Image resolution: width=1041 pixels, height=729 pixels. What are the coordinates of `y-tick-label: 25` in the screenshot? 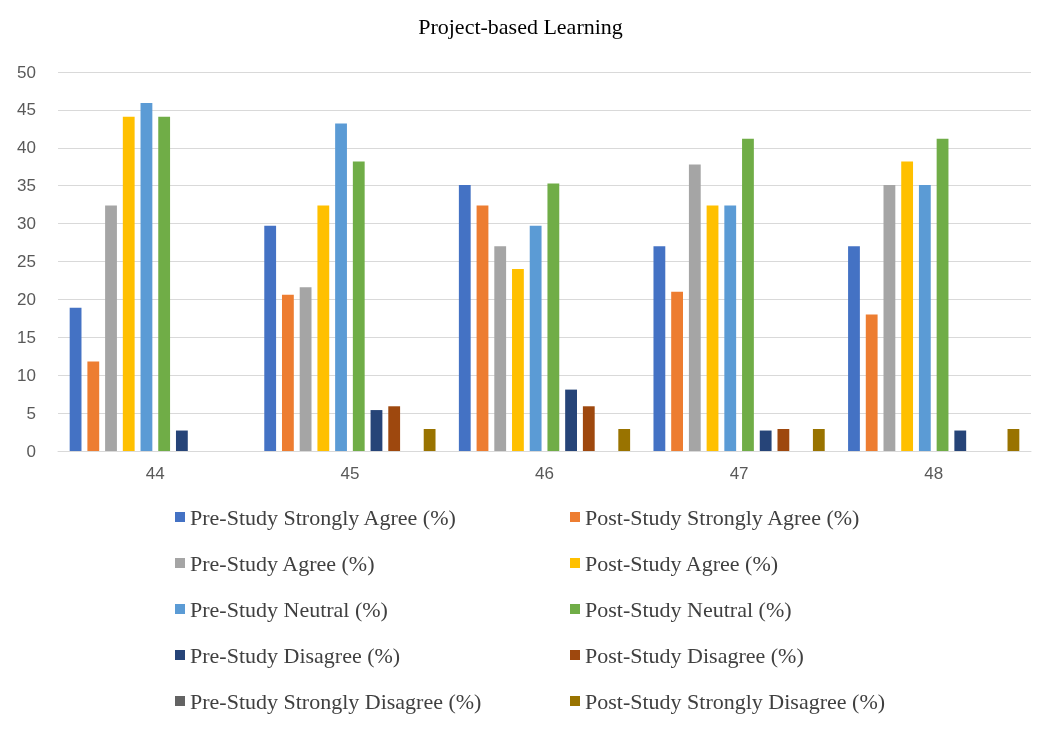 It's located at (26, 261).